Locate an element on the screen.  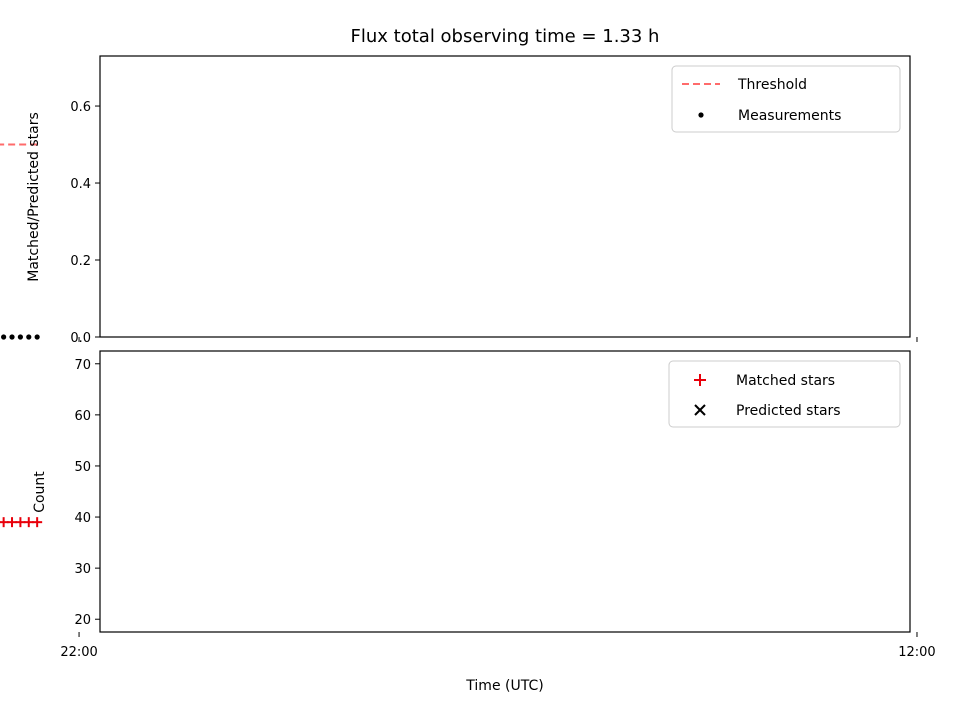
count-legend-box is located at coordinates (784, 394).